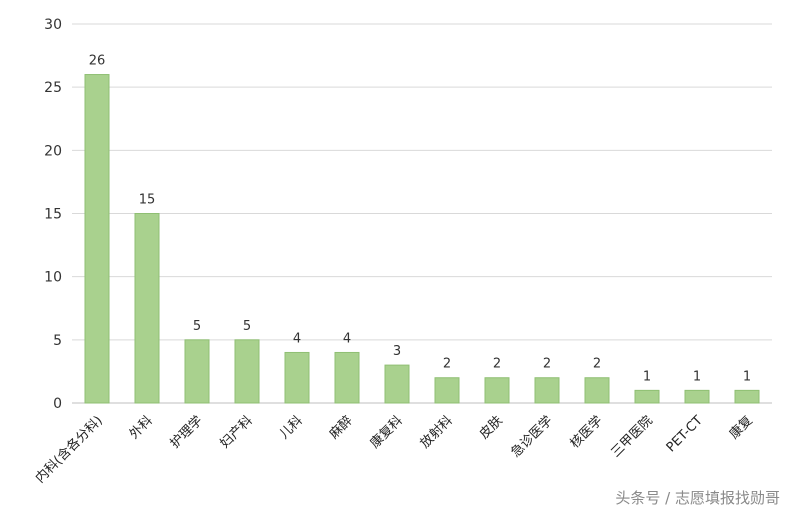 This screenshot has width=794, height=514. Describe the element at coordinates (685, 434) in the screenshot. I see `x-tick-label: PET-CT` at that location.